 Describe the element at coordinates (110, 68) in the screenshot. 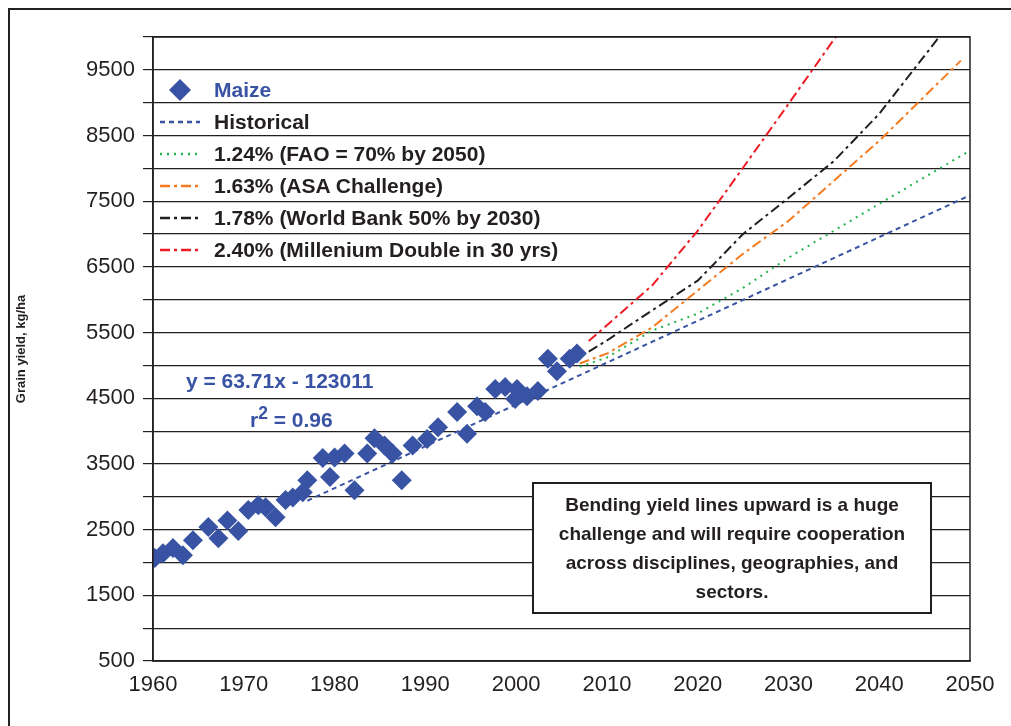

I see `y-tick-label: 9500` at that location.